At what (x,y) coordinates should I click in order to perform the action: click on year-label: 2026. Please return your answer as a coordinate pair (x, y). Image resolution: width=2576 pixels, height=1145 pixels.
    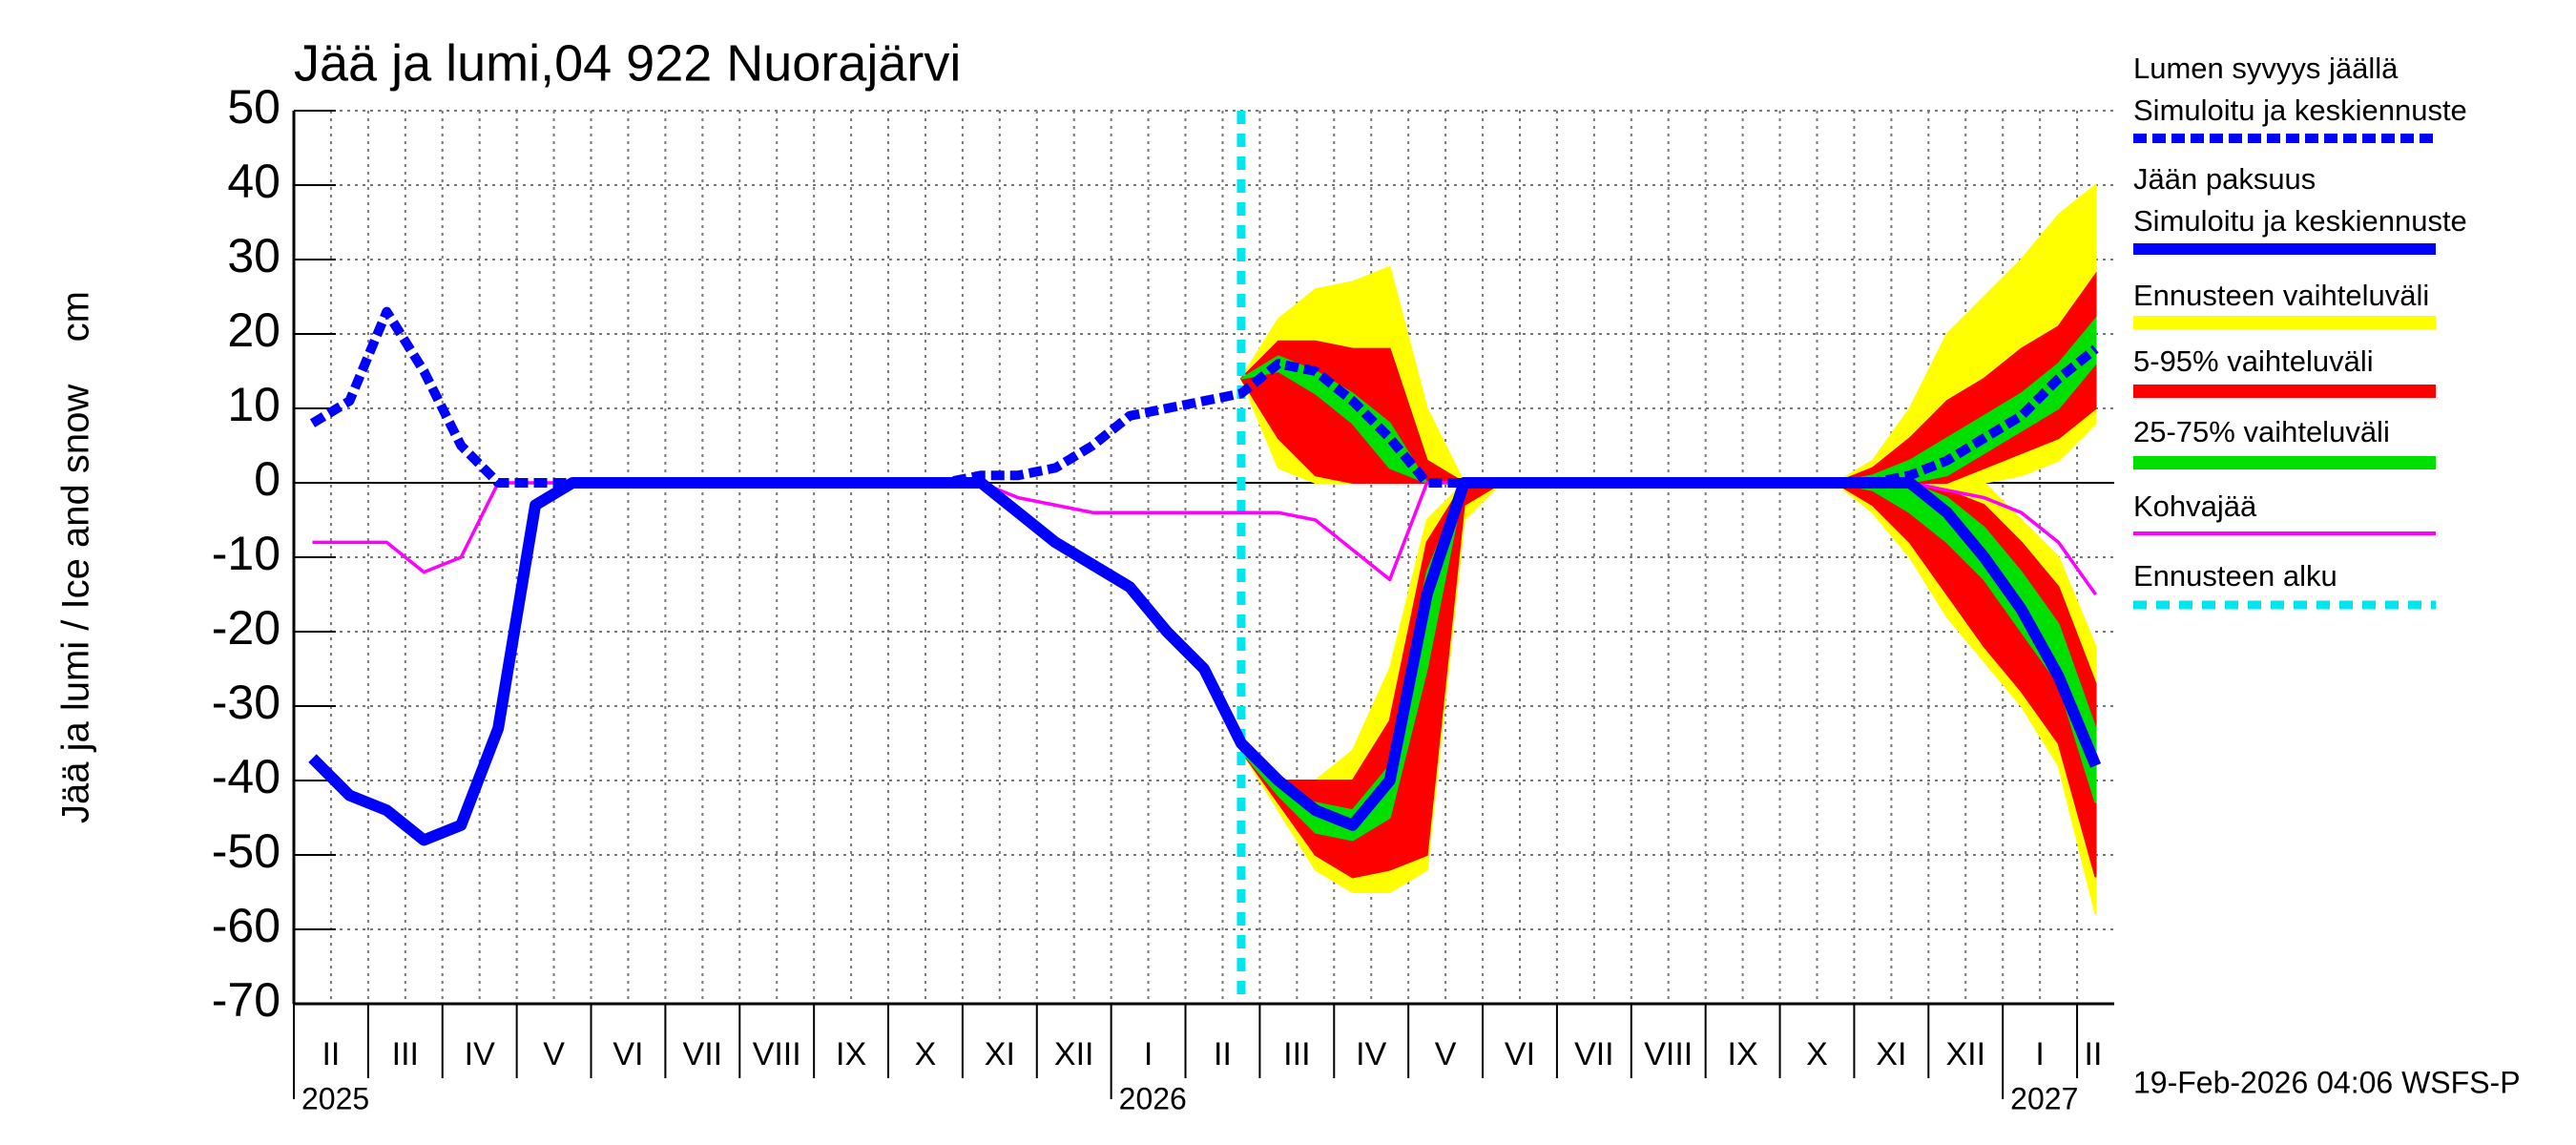
    Looking at the image, I should click on (1153, 1098).